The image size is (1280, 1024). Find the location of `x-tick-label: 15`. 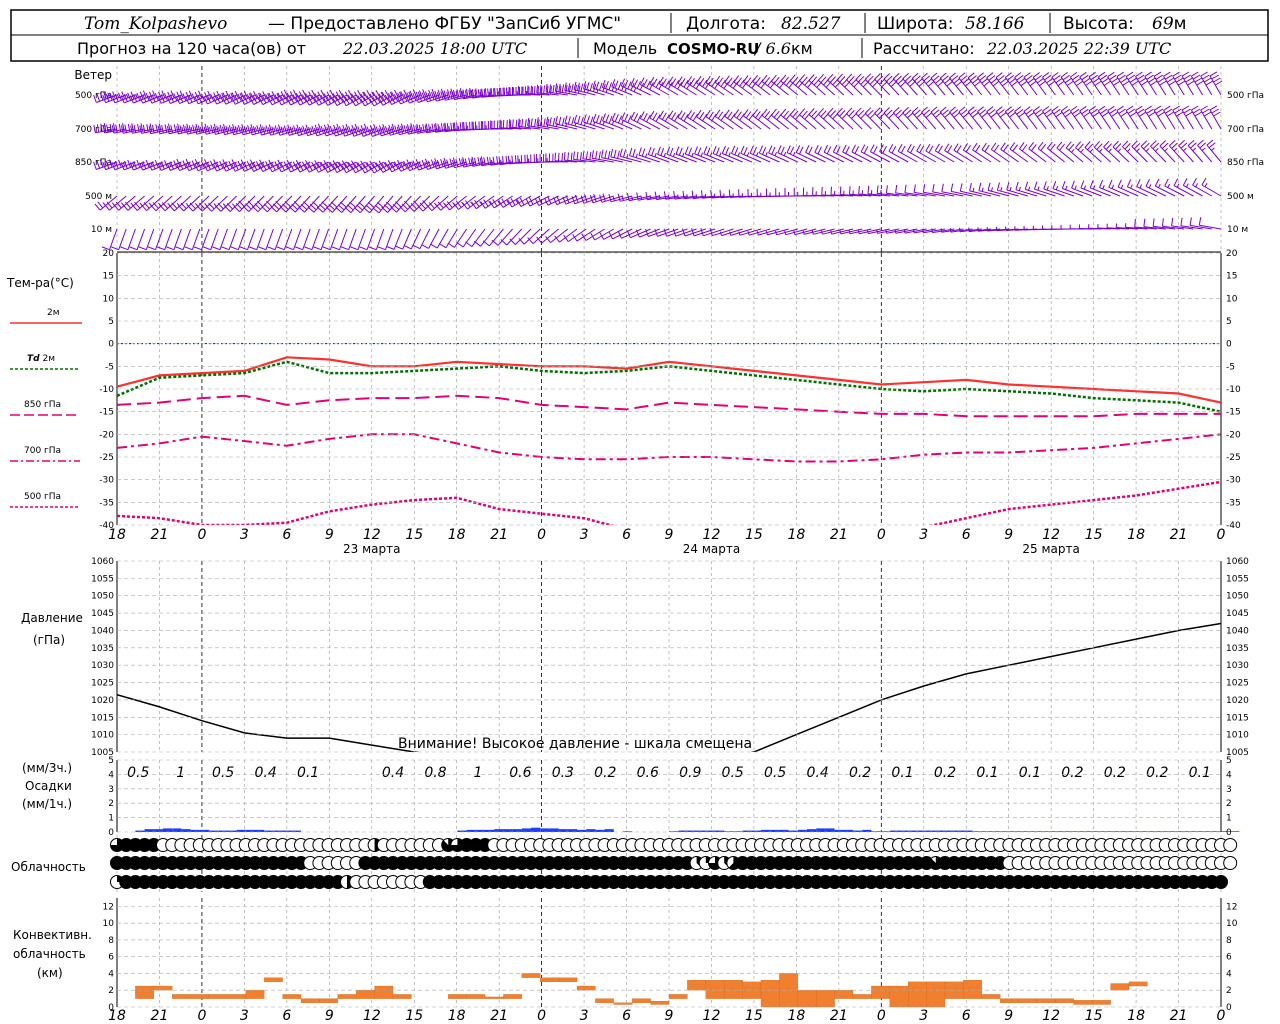

x-tick-label: 15 is located at coordinates (414, 1016).